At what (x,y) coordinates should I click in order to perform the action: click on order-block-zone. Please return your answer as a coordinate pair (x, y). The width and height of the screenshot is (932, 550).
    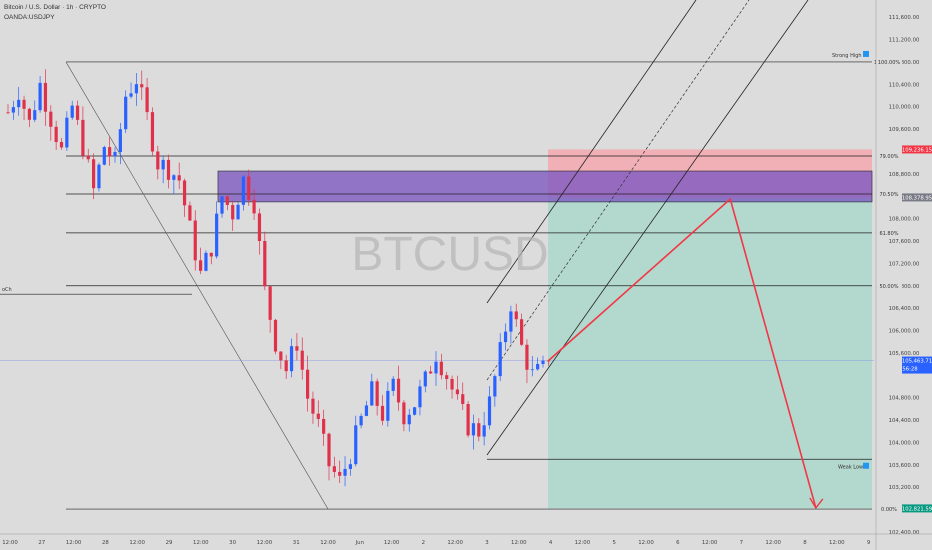
    Looking at the image, I should click on (545, 186).